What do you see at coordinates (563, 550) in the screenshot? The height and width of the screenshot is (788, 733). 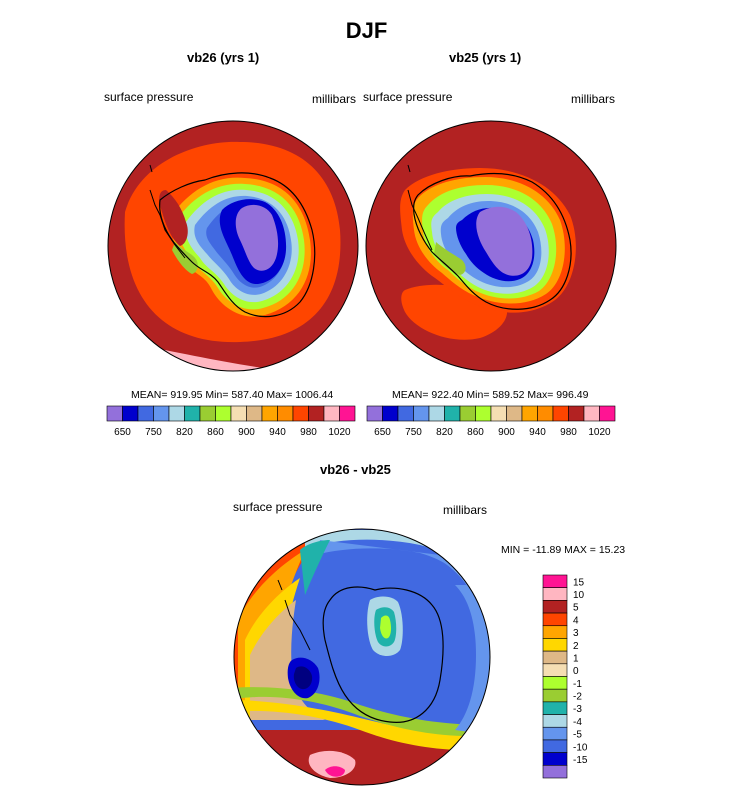 I see `diff-panel-stats: MIN = -11.89 MAX = 15.23` at bounding box center [563, 550].